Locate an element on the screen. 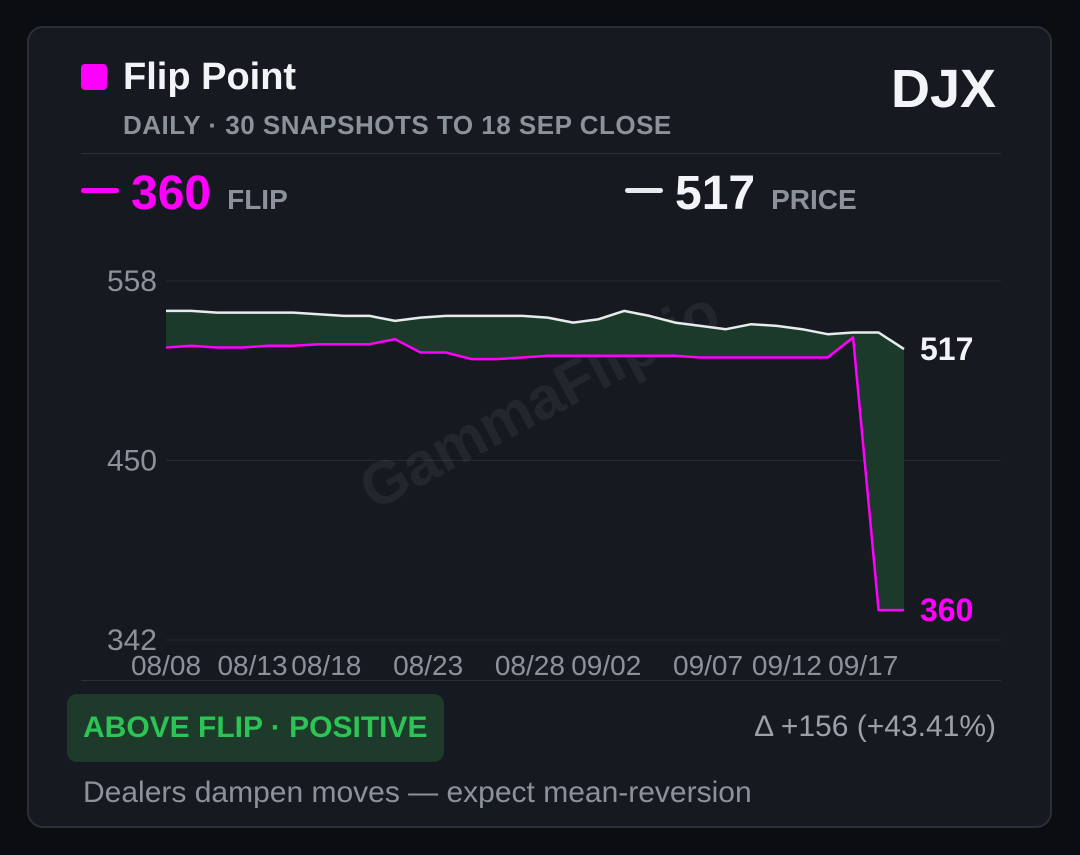  x-tick-label: 08/13 is located at coordinates (252, 665).